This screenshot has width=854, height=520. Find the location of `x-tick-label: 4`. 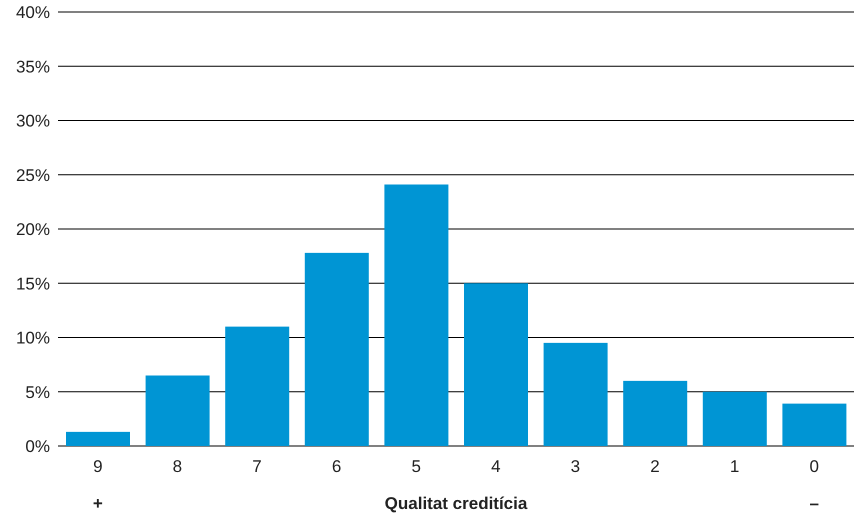

x-tick-label: 4 is located at coordinates (496, 466).